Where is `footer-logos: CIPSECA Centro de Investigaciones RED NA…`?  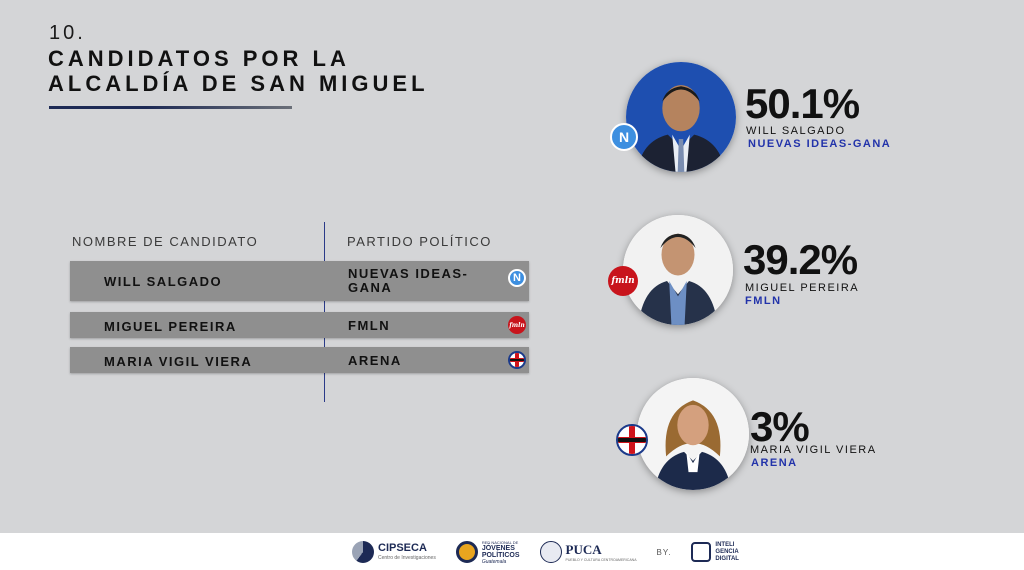 footer-logos: CIPSECA Centro de Investigaciones RED NA… is located at coordinates (545, 552).